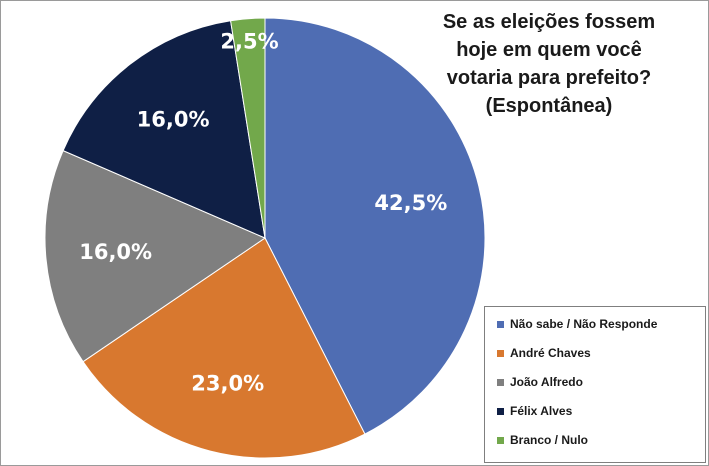 The height and width of the screenshot is (466, 709). Describe the element at coordinates (173, 119) in the screenshot. I see `slice-label-3: 16,0%` at that location.